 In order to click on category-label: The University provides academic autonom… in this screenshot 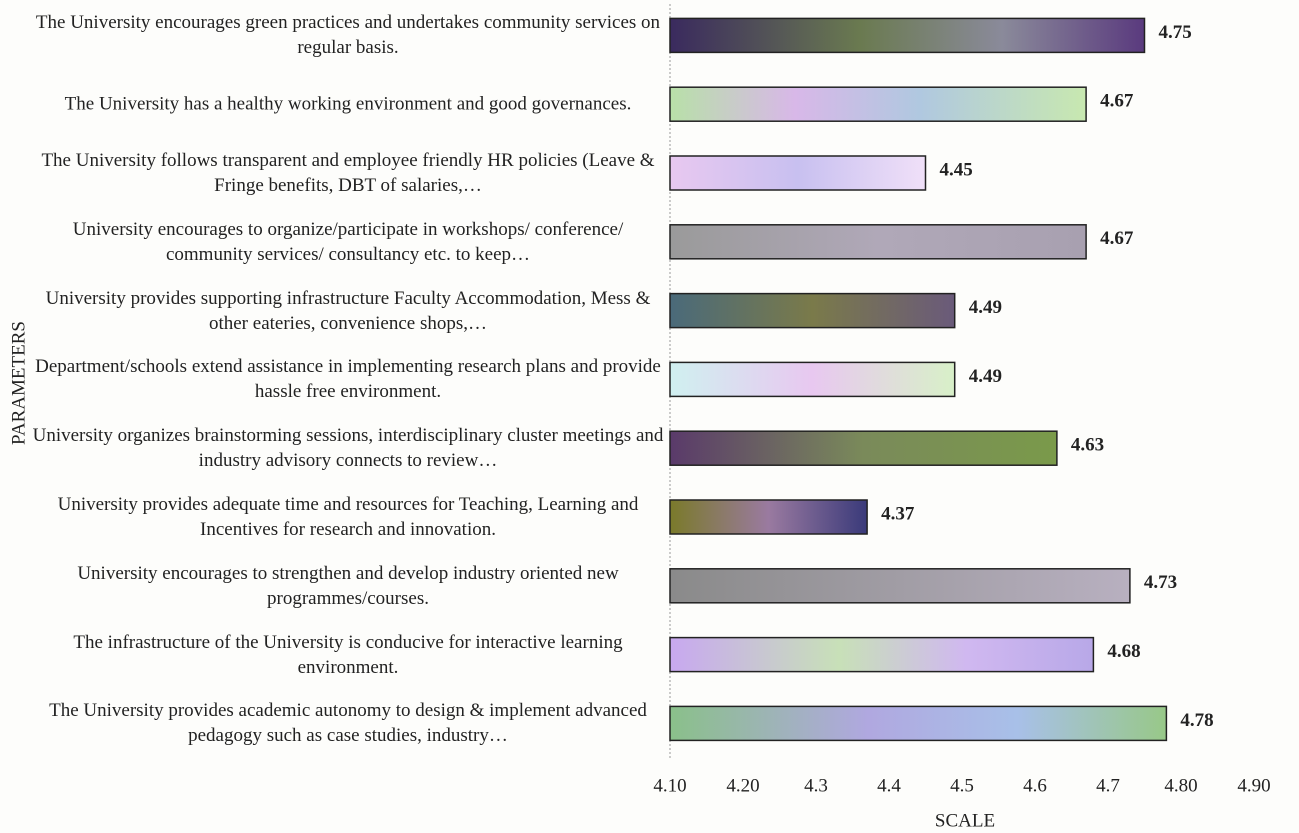, I will do `click(348, 723)`.